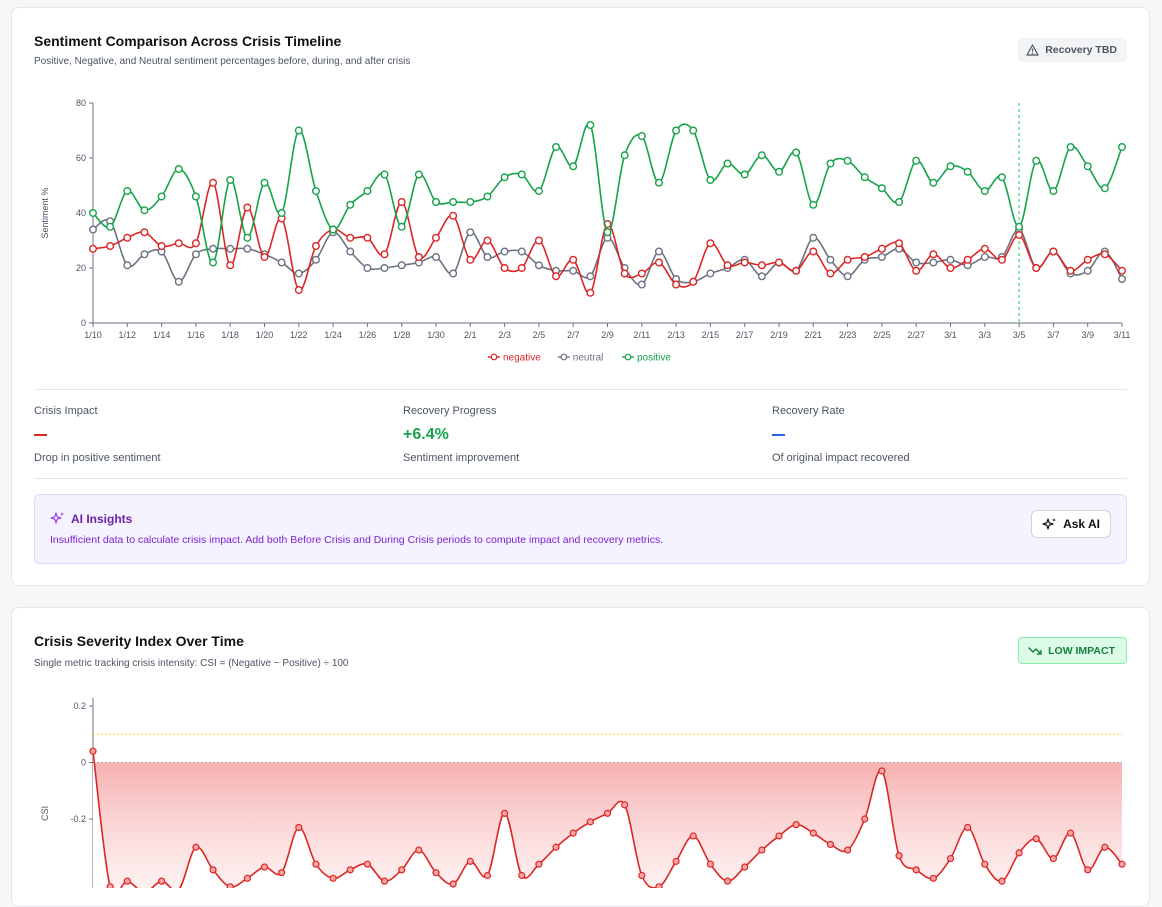  I want to click on x-tick-label: 1/22, so click(299, 335).